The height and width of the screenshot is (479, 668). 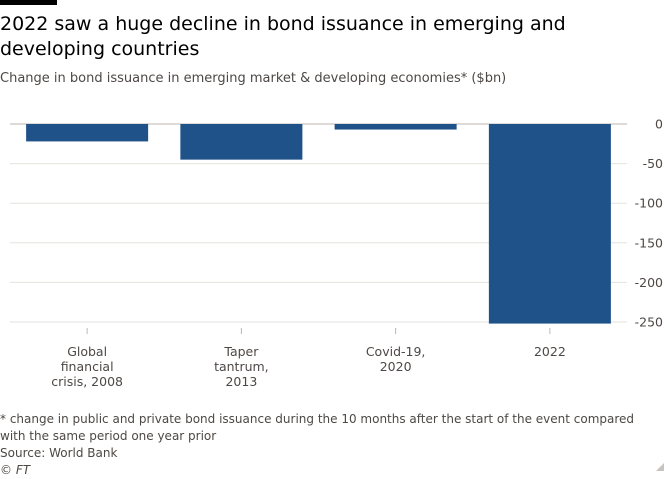 I want to click on brand-bar, so click(x=28, y=2).